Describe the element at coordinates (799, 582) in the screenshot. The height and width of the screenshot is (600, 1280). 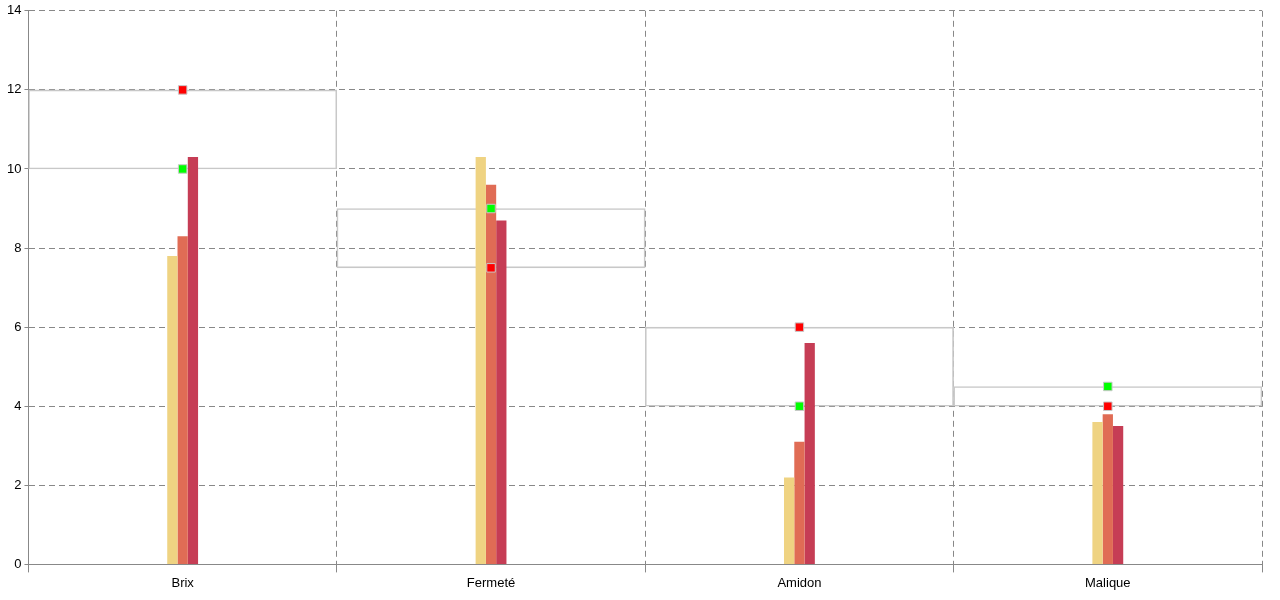
I see `x-tick-label: Amidon` at that location.